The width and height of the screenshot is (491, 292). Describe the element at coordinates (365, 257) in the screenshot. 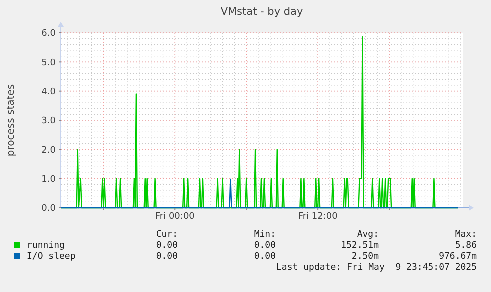

I see `text: 2.50m` at that location.